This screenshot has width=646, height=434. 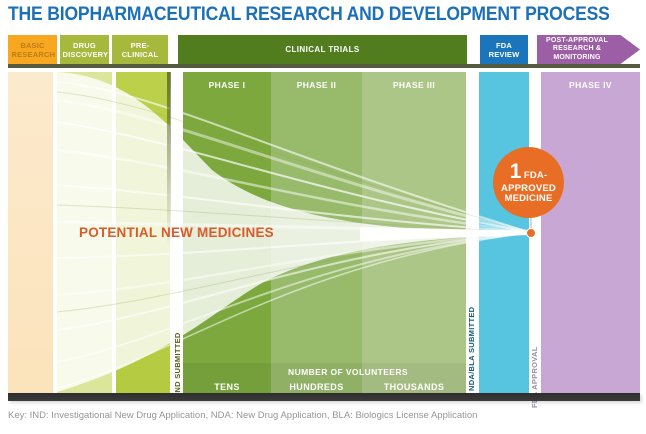 I want to click on badge-fda-text: FDA-, so click(x=535, y=175).